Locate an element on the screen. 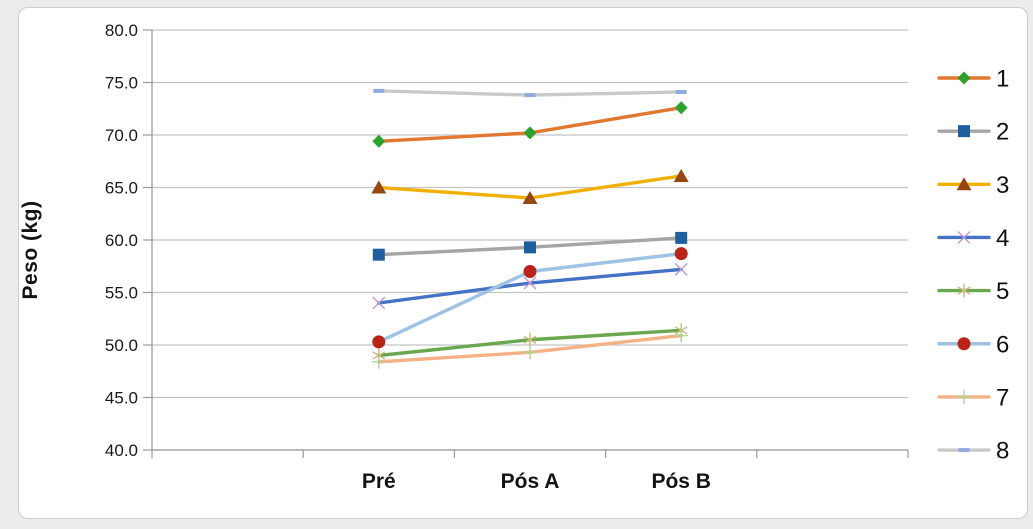 Image resolution: width=1033 pixels, height=529 pixels. legend-label: 1 is located at coordinates (1002, 79).